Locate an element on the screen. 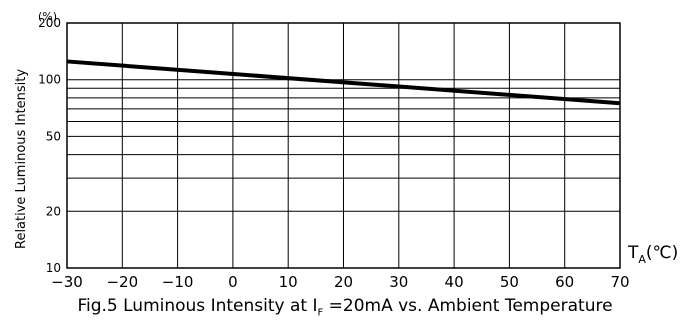 Image resolution: width=690 pixels, height=324 pixels. caption-subscript: F is located at coordinates (320, 313).